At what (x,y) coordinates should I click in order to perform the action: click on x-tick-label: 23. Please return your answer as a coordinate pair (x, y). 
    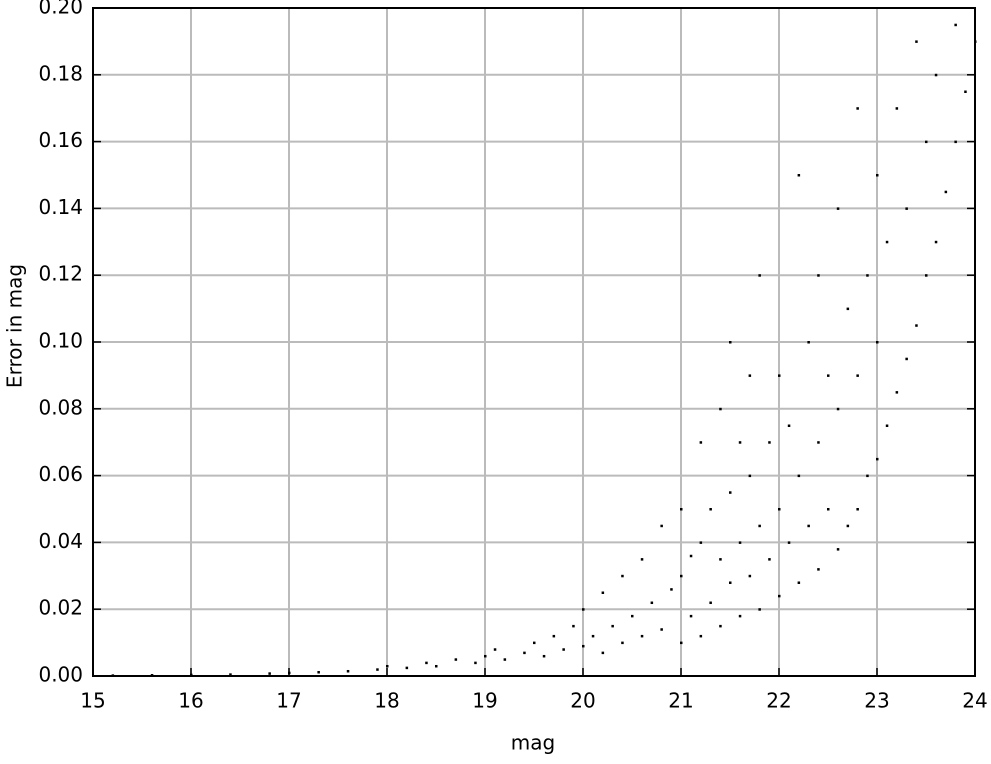
    Looking at the image, I should click on (876, 701).